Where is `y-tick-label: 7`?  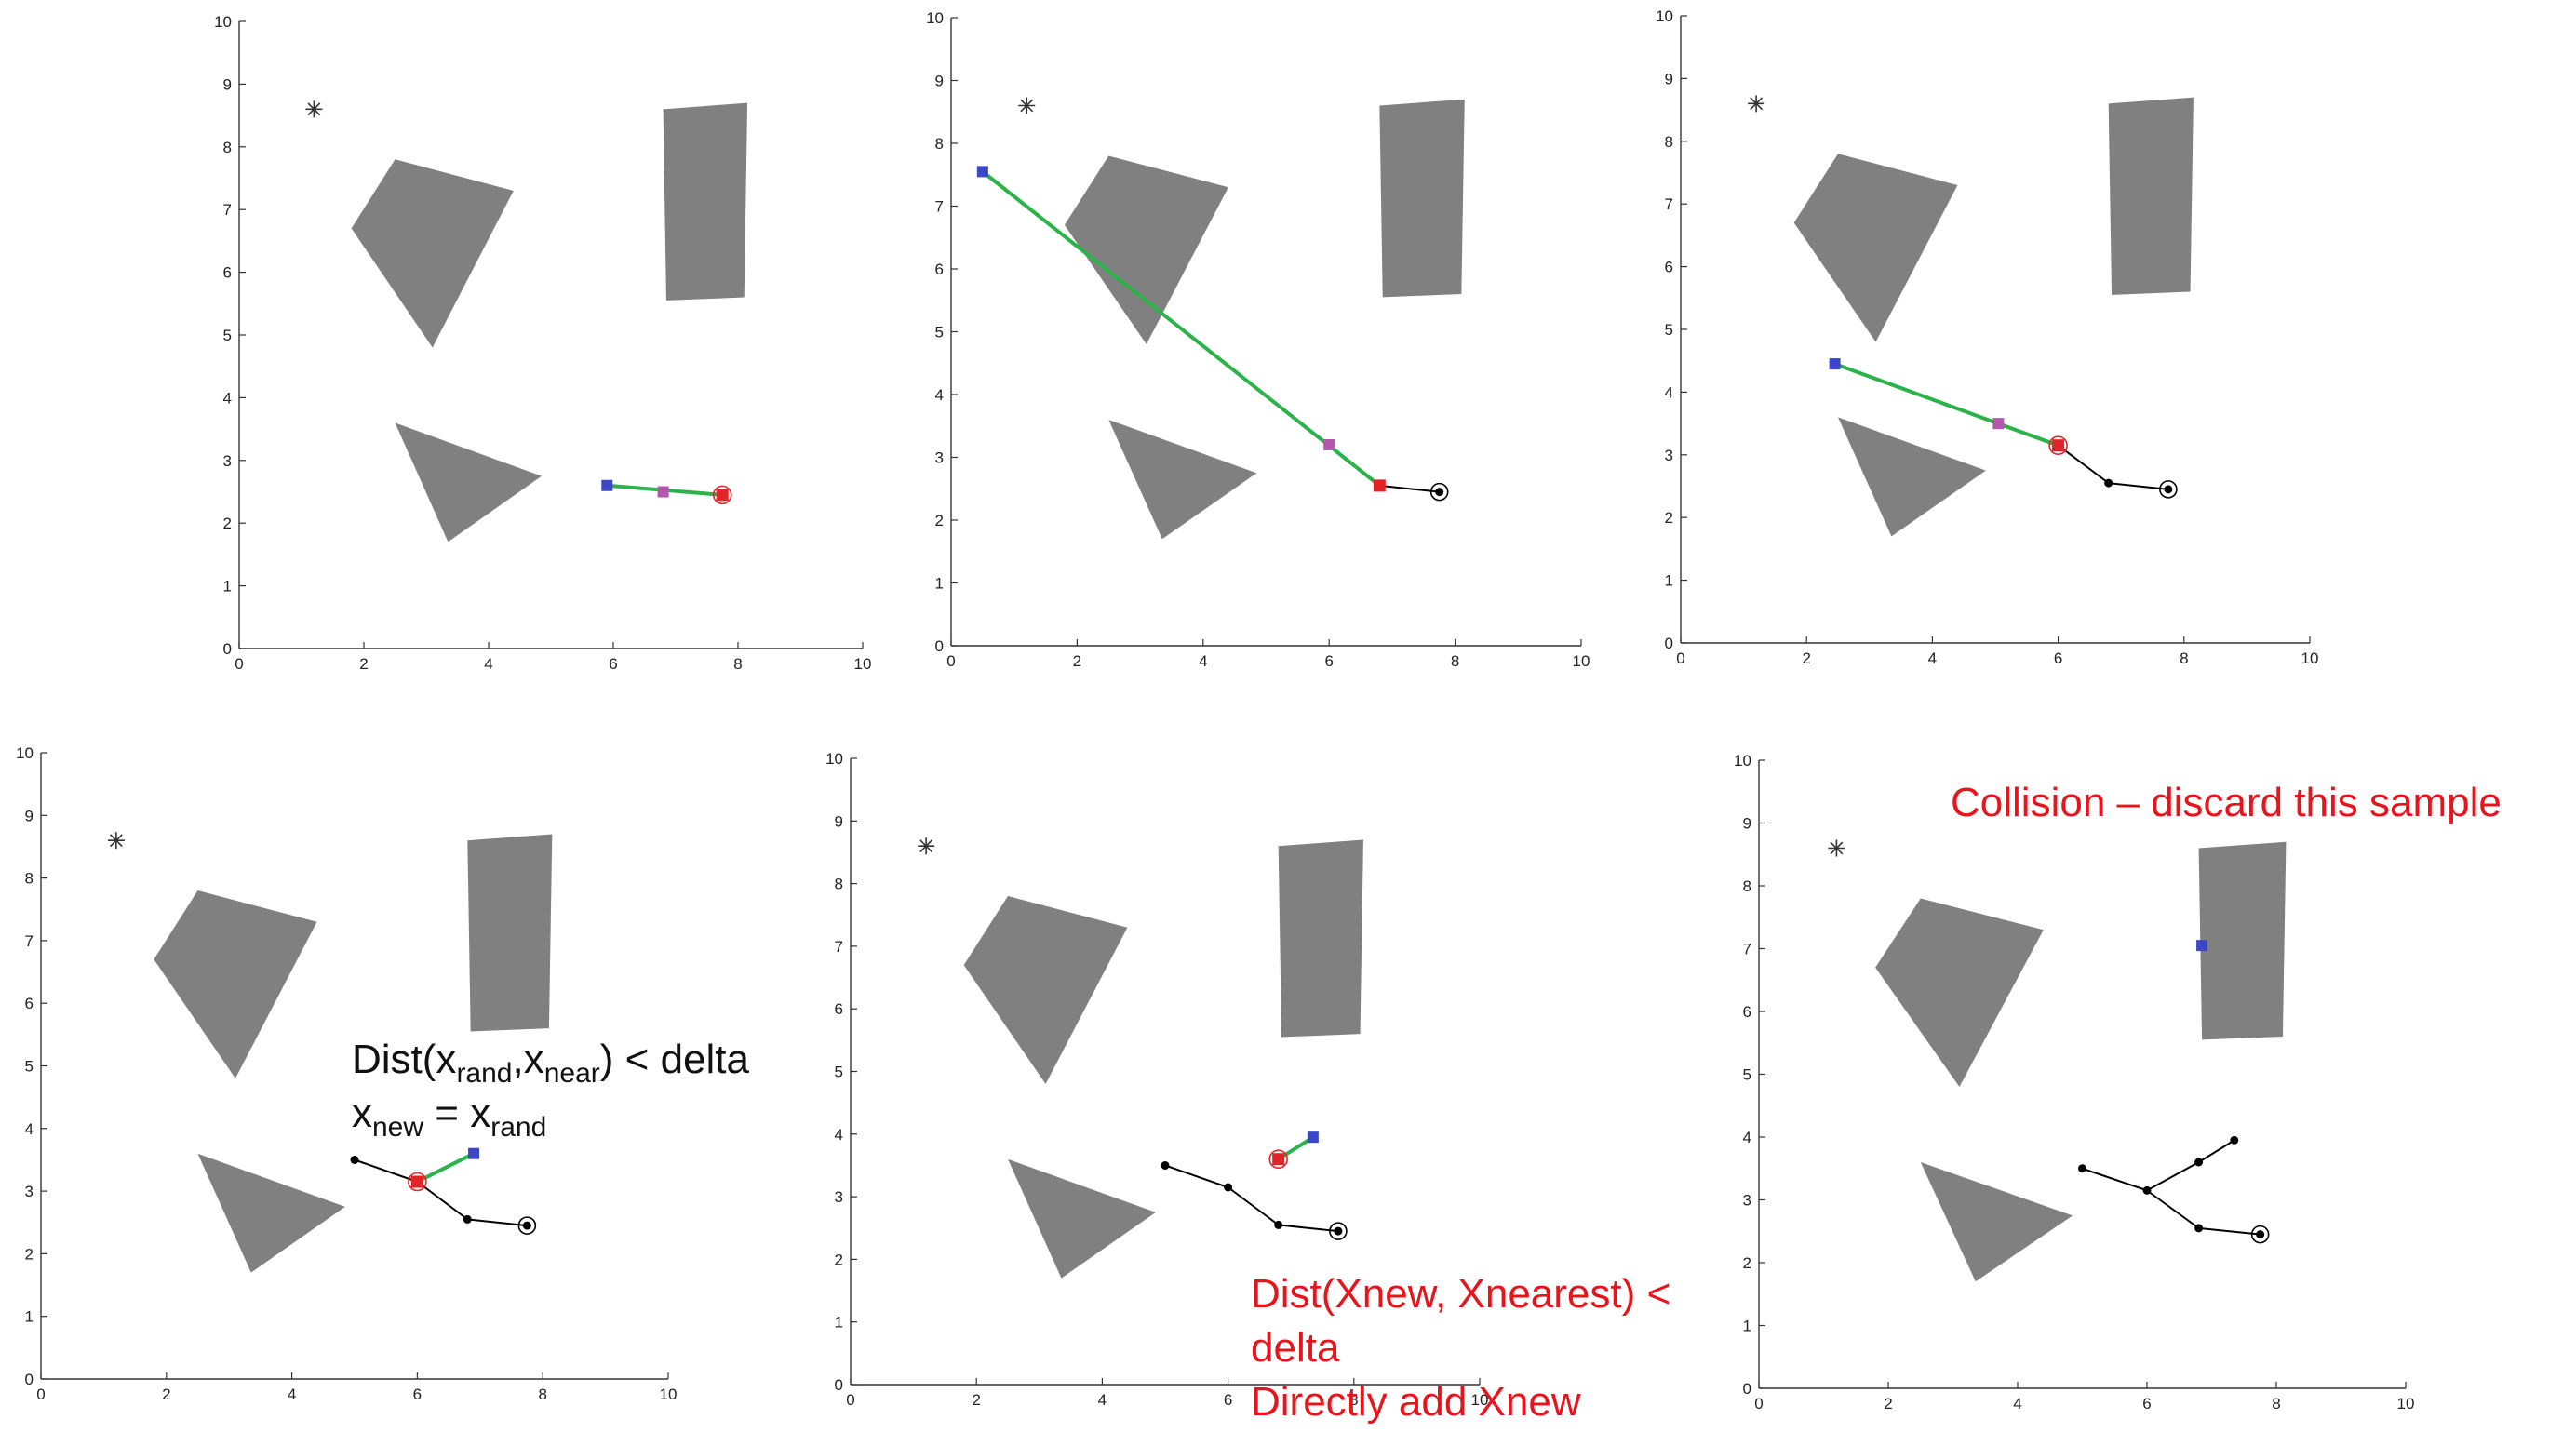 y-tick-label: 7 is located at coordinates (227, 210).